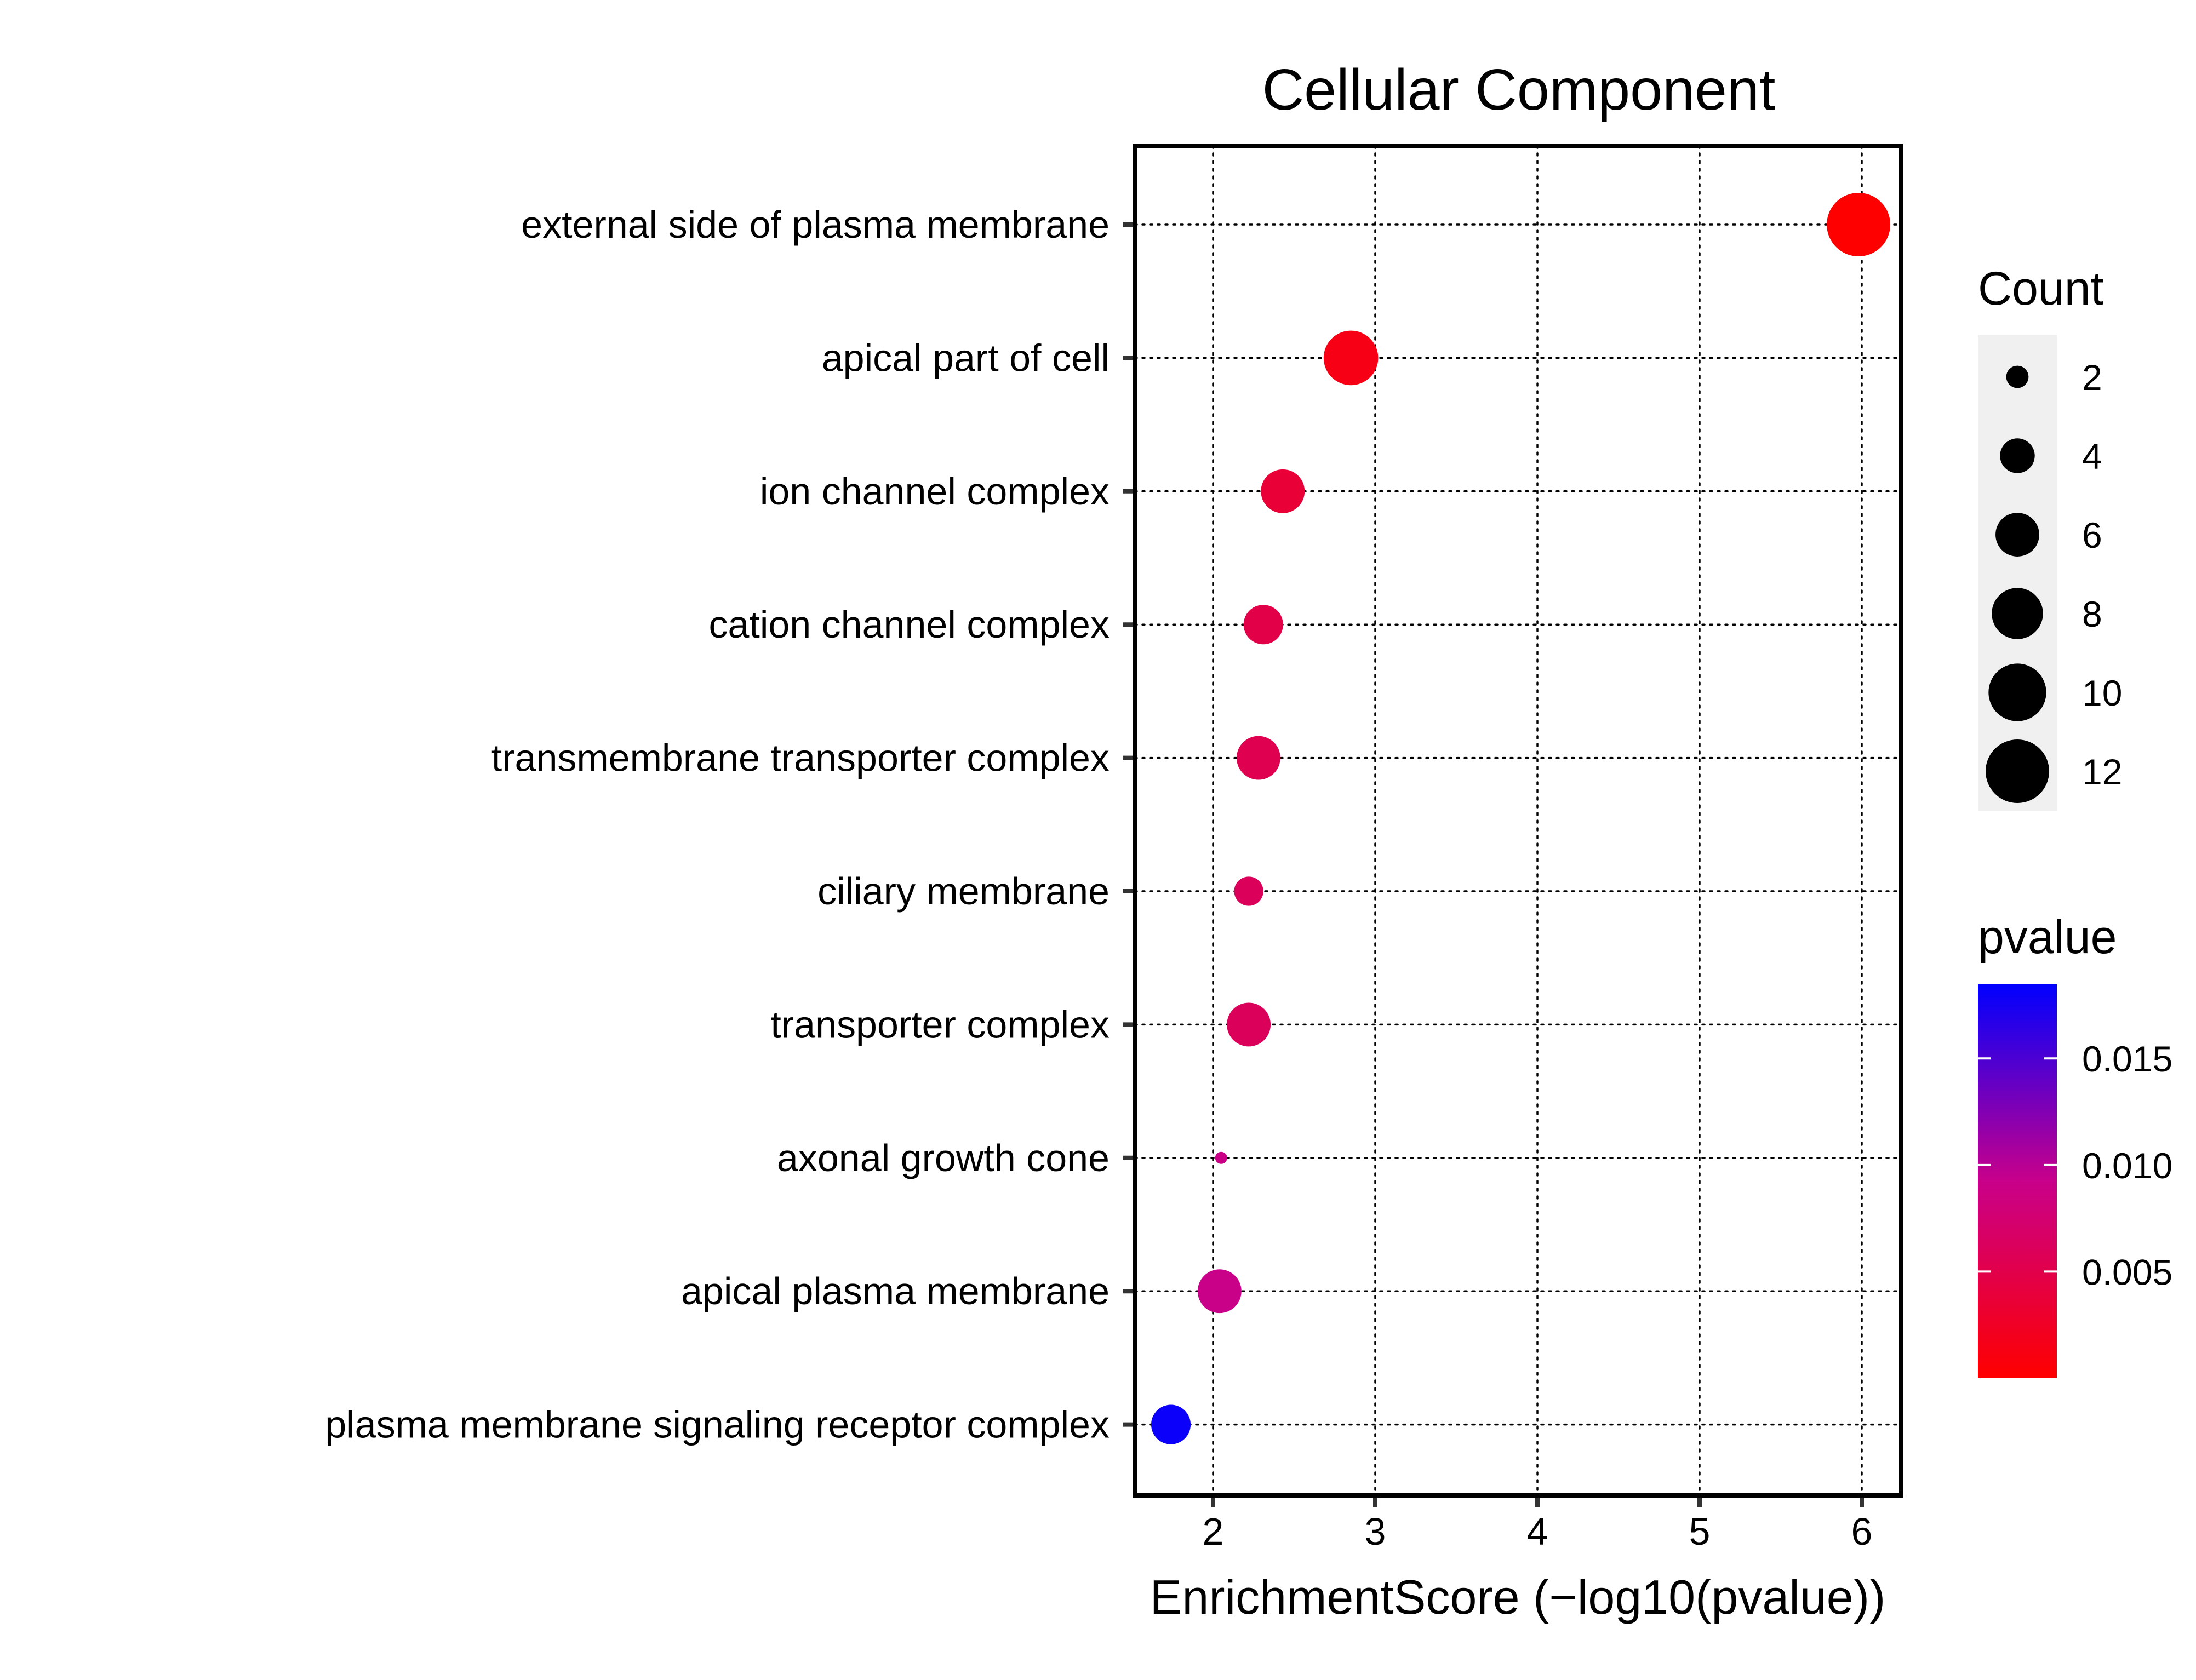 The width and height of the screenshot is (2196, 1680). What do you see at coordinates (2092, 456) in the screenshot?
I see `count-legend-label: 4` at bounding box center [2092, 456].